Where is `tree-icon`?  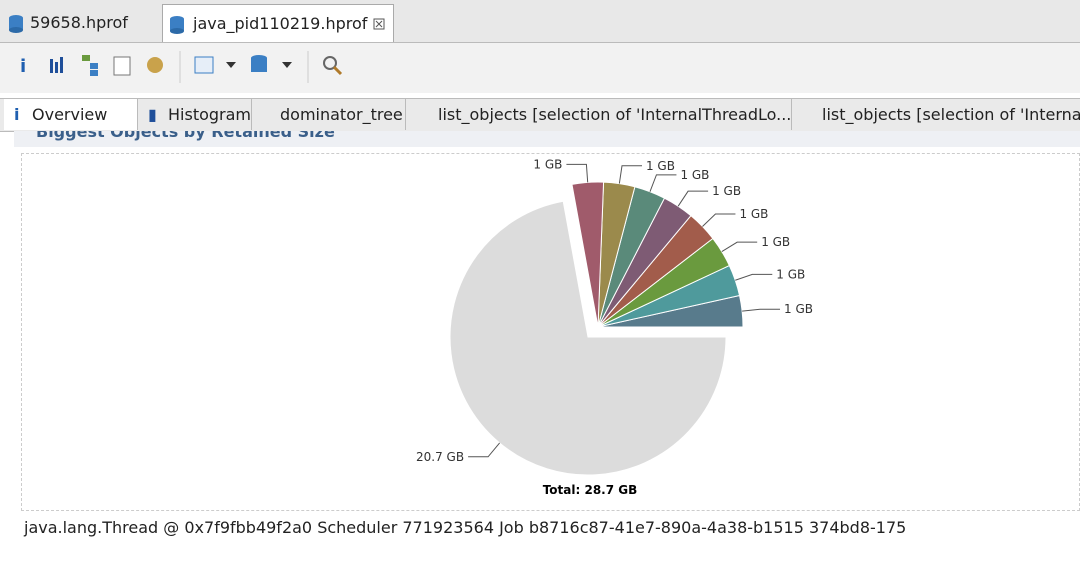 tree-icon is located at coordinates (86, 58).